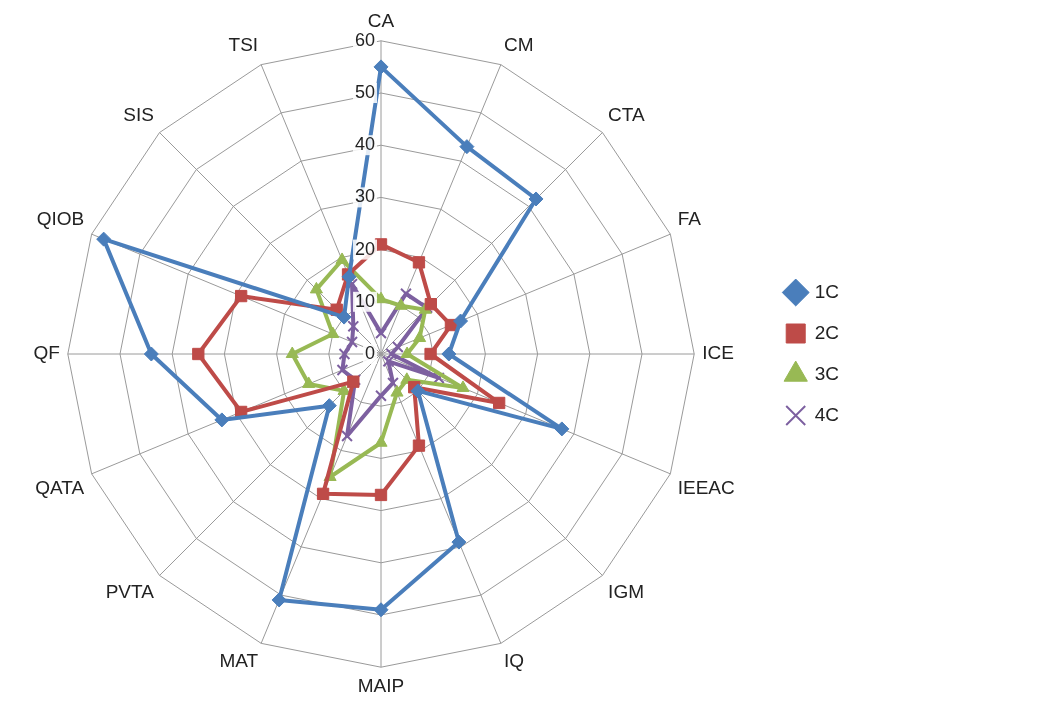 The height and width of the screenshot is (706, 1039). I want to click on y-tick-label: 50, so click(364, 91).